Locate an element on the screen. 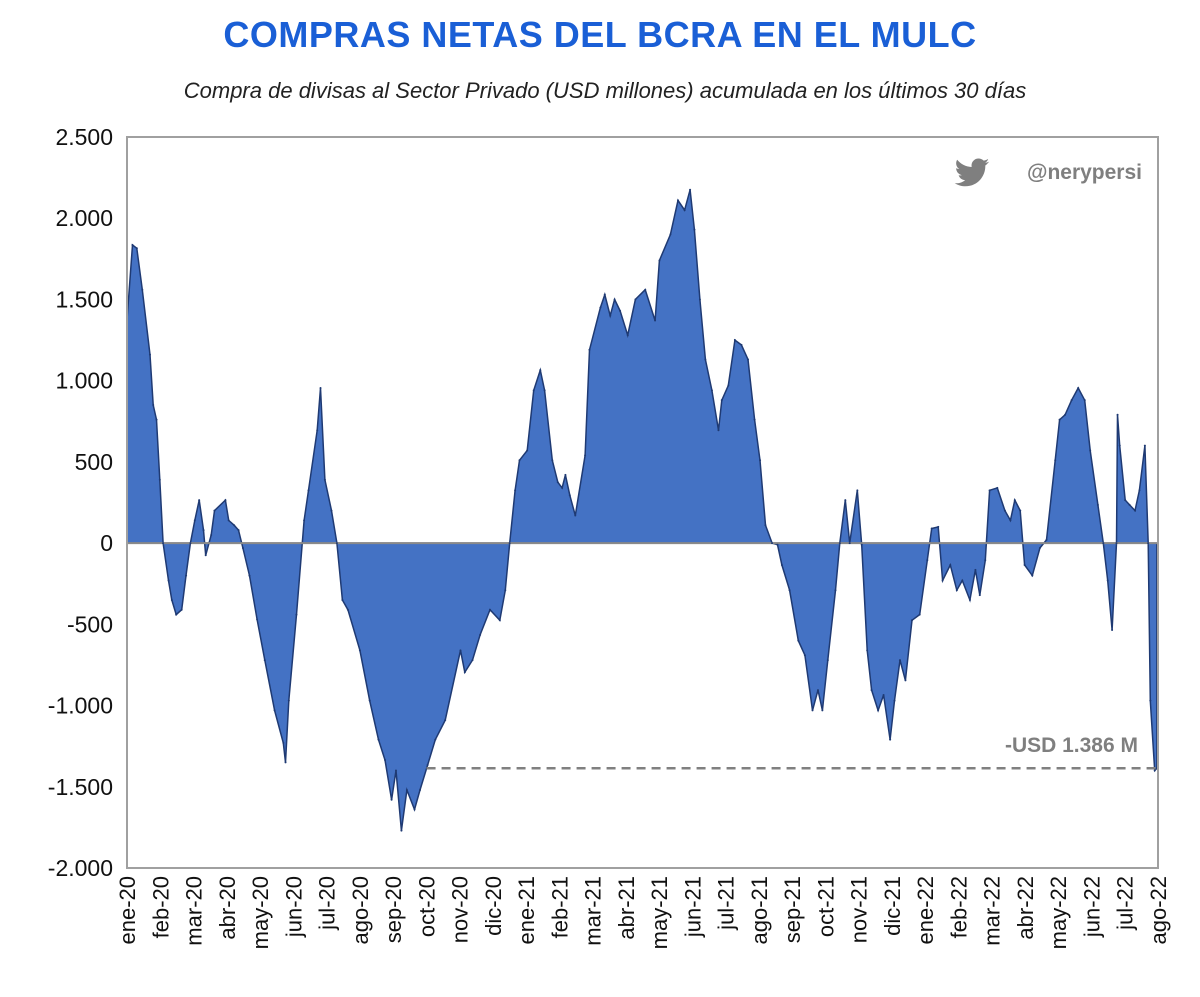  x-tick-label: jun-21 is located at coordinates (692, 907).